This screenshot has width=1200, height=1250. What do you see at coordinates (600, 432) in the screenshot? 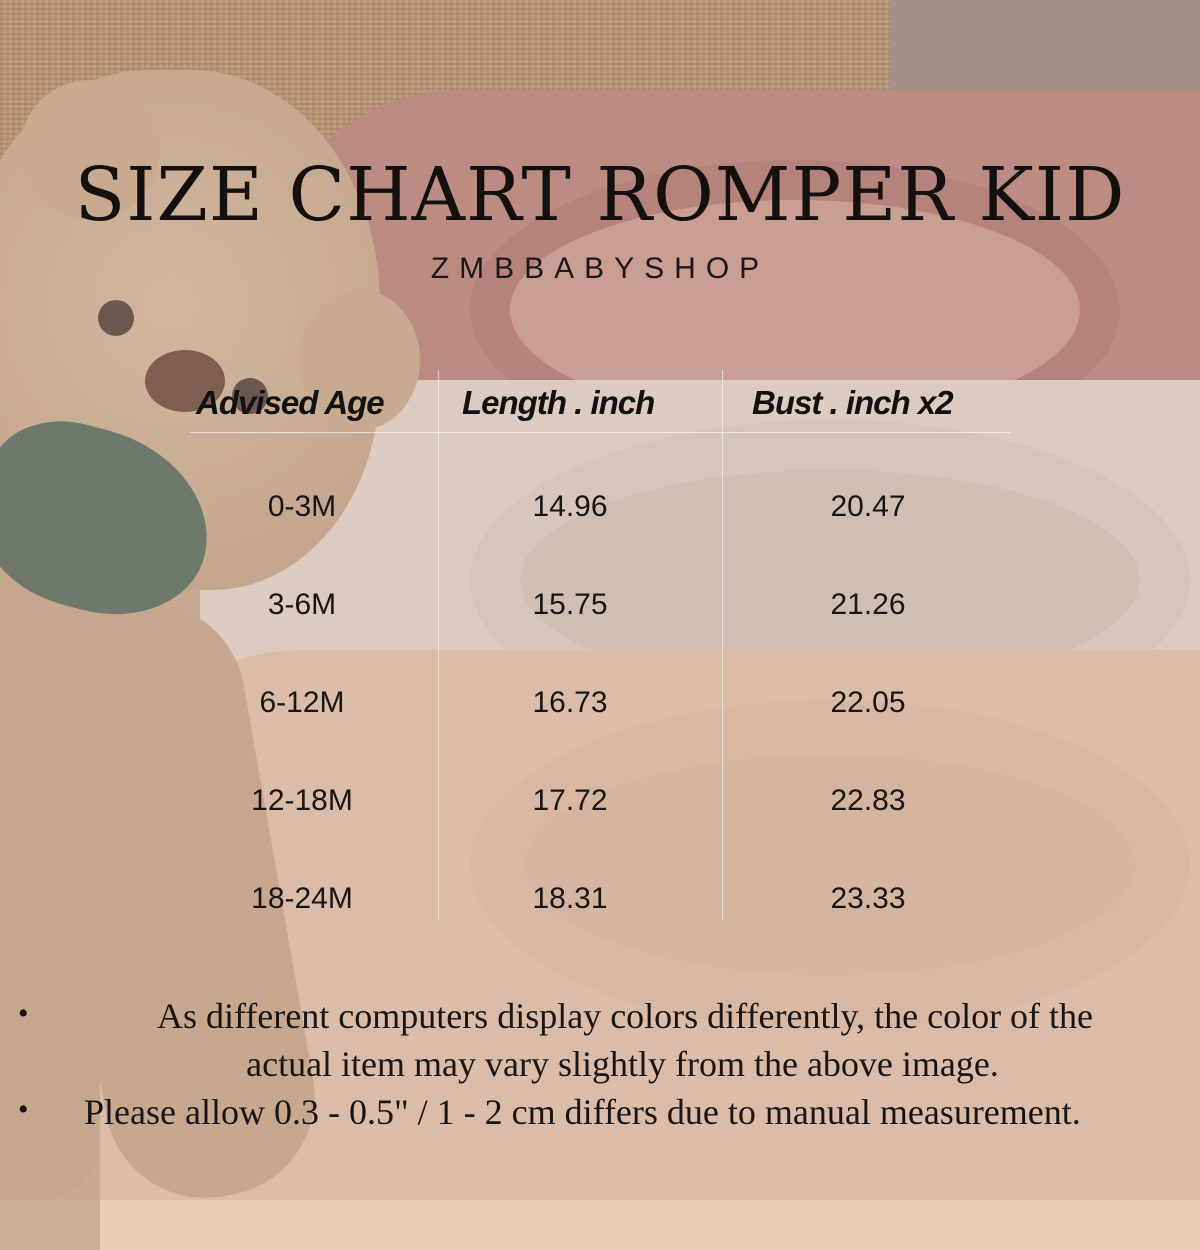
I see `header-divider` at bounding box center [600, 432].